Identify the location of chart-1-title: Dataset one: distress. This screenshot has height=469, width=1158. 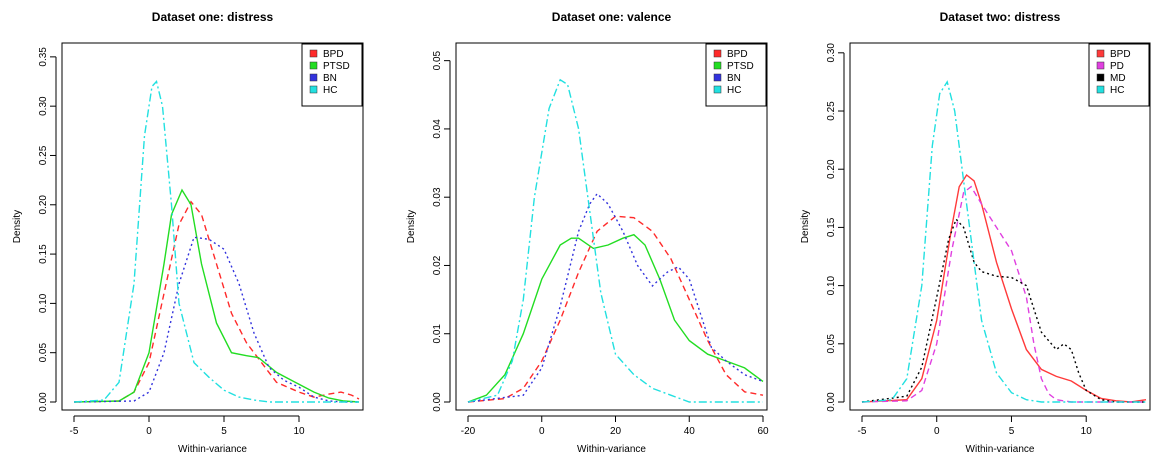
(213, 17).